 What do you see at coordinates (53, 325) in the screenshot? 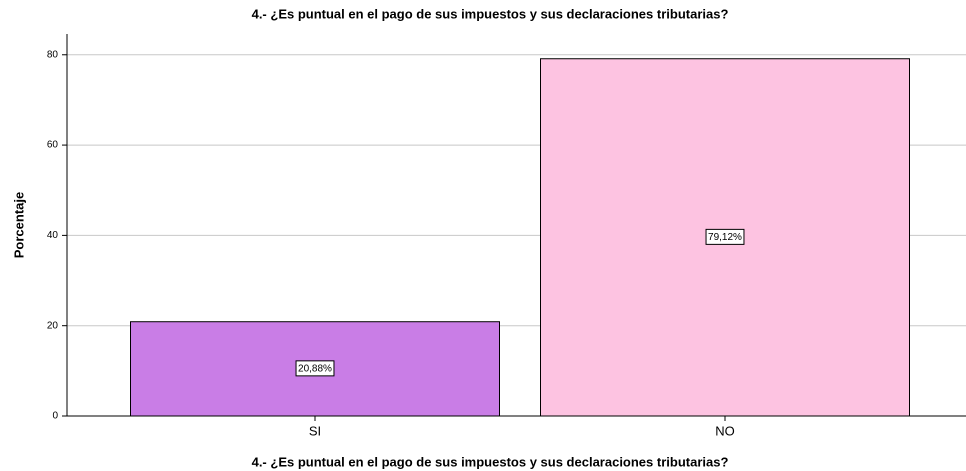
I see `y-tick-label: 20` at bounding box center [53, 325].